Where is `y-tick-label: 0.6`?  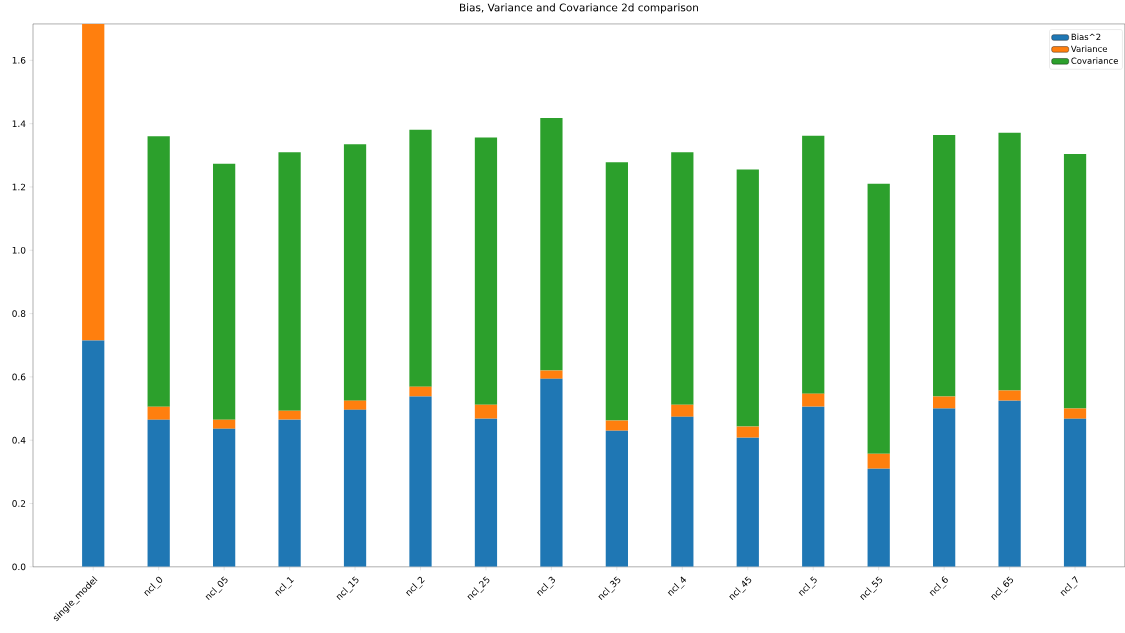 y-tick-label: 0.6 is located at coordinates (19, 377).